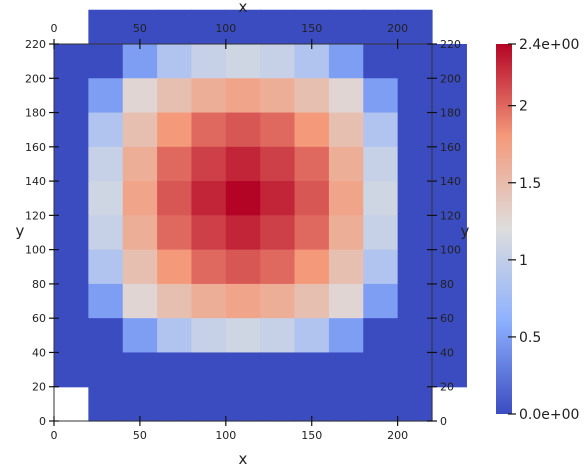 Image resolution: width=588 pixels, height=468 pixels. I want to click on colorbar-tick-label: 1, so click(523, 261).